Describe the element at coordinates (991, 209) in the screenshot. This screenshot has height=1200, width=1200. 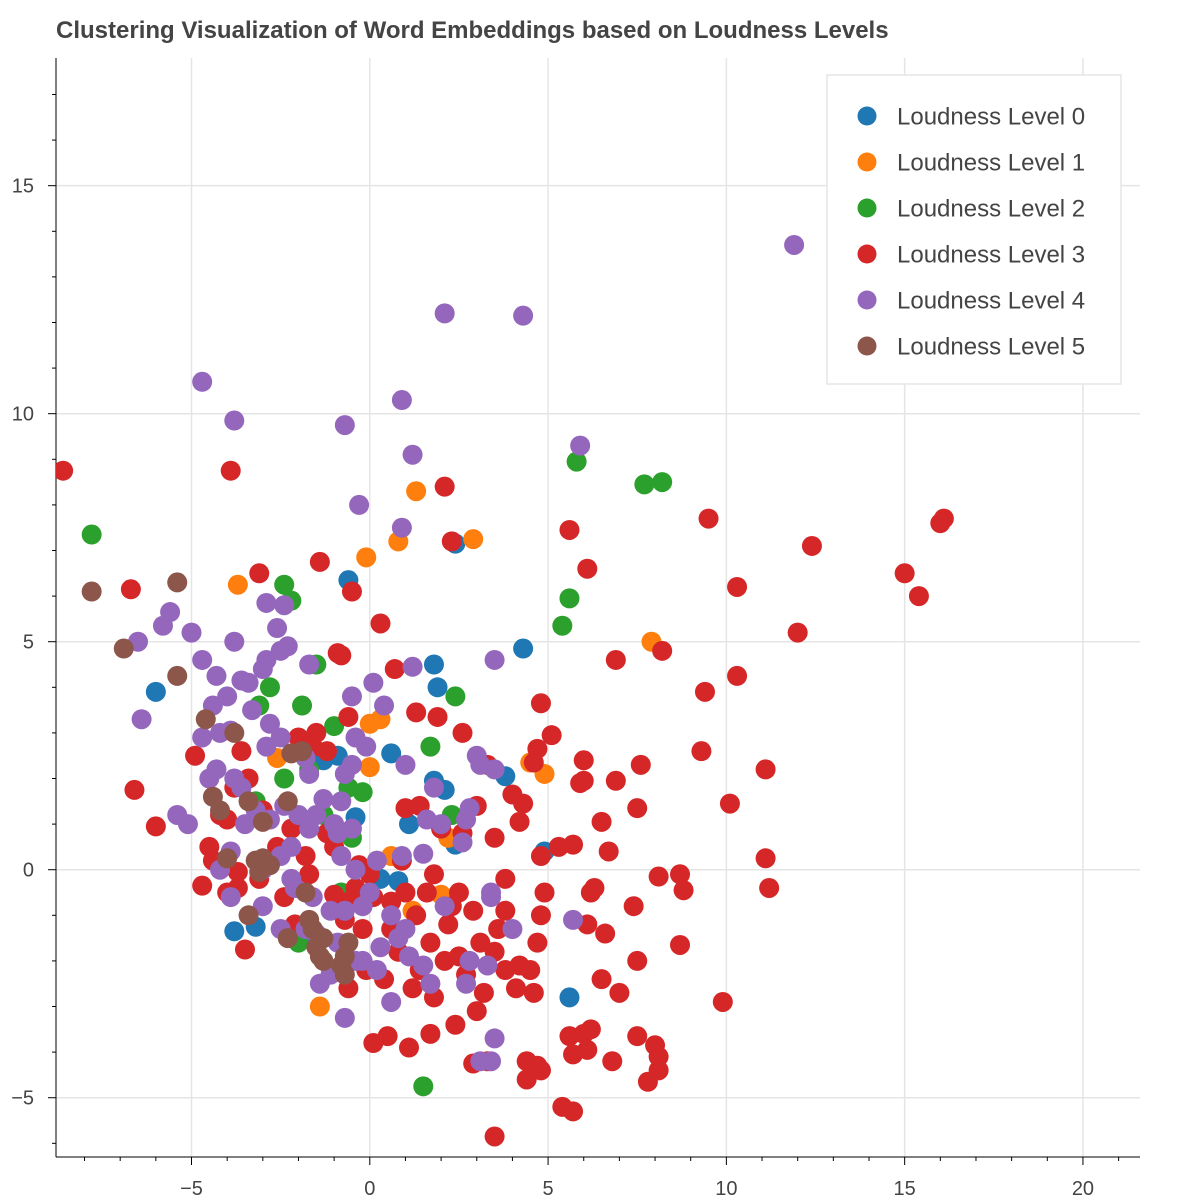
I see `legend-label-level-2: Loudness Level 2` at that location.